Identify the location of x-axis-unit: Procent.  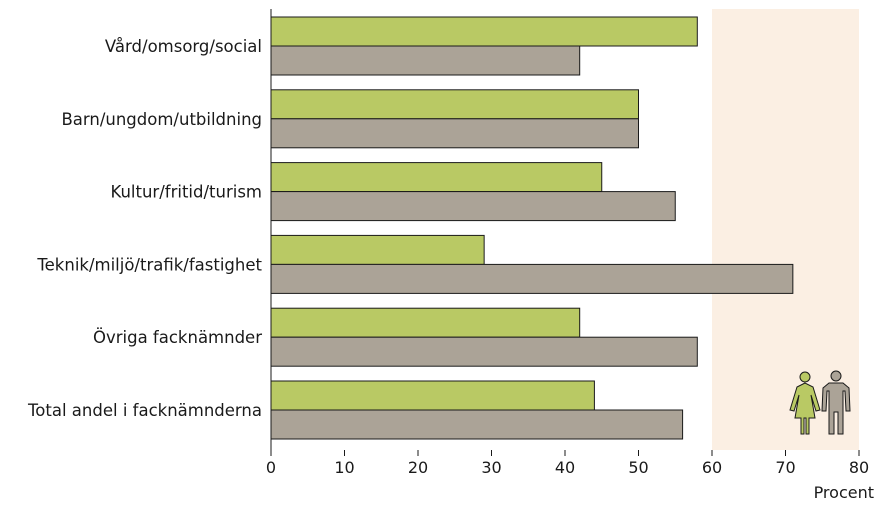
(844, 492).